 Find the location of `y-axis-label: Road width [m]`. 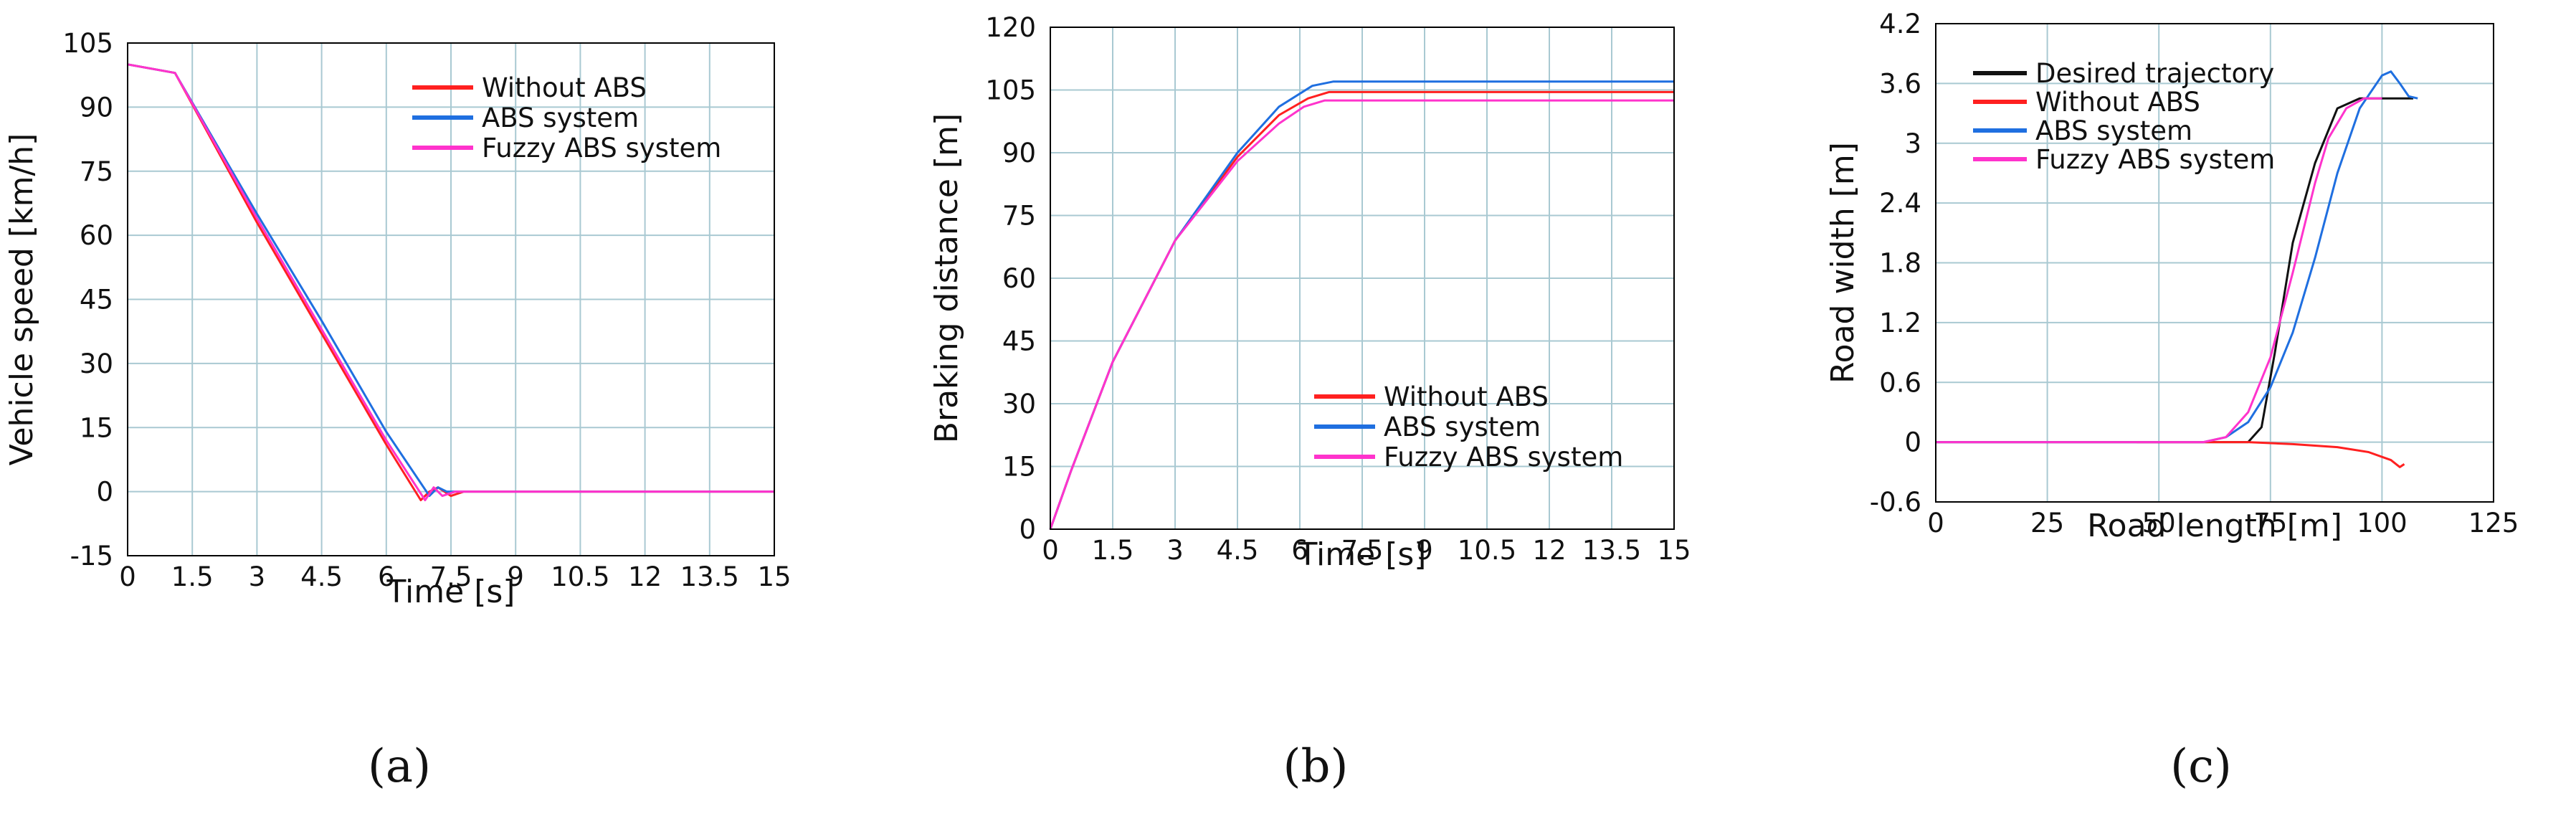

y-axis-label: Road width [m] is located at coordinates (1843, 263).